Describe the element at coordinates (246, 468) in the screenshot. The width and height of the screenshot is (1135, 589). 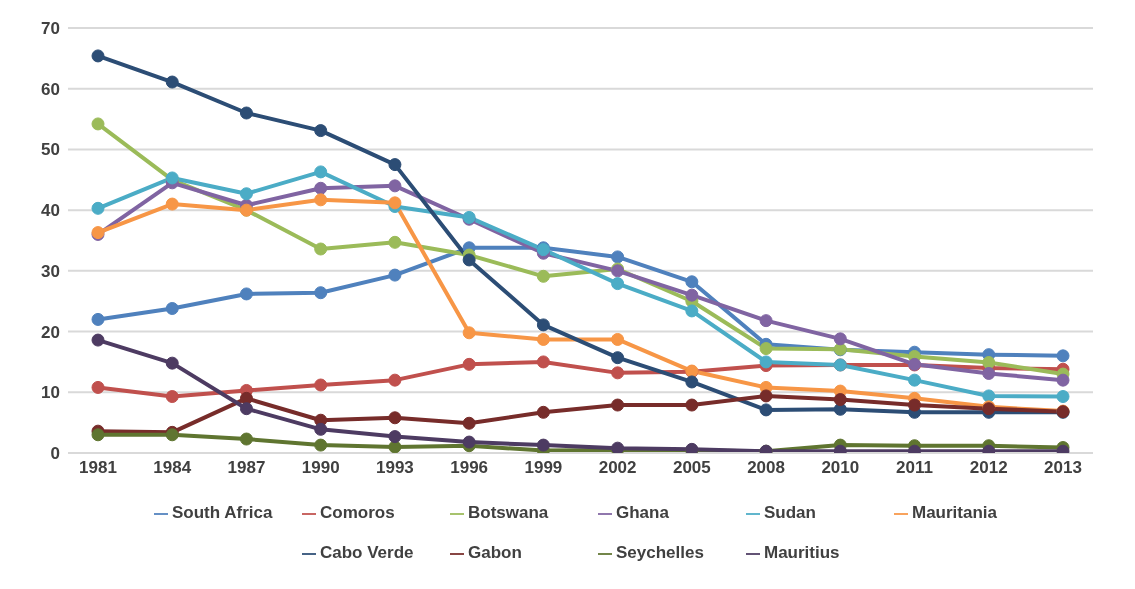
I see `x-tick-label: 1987` at that location.